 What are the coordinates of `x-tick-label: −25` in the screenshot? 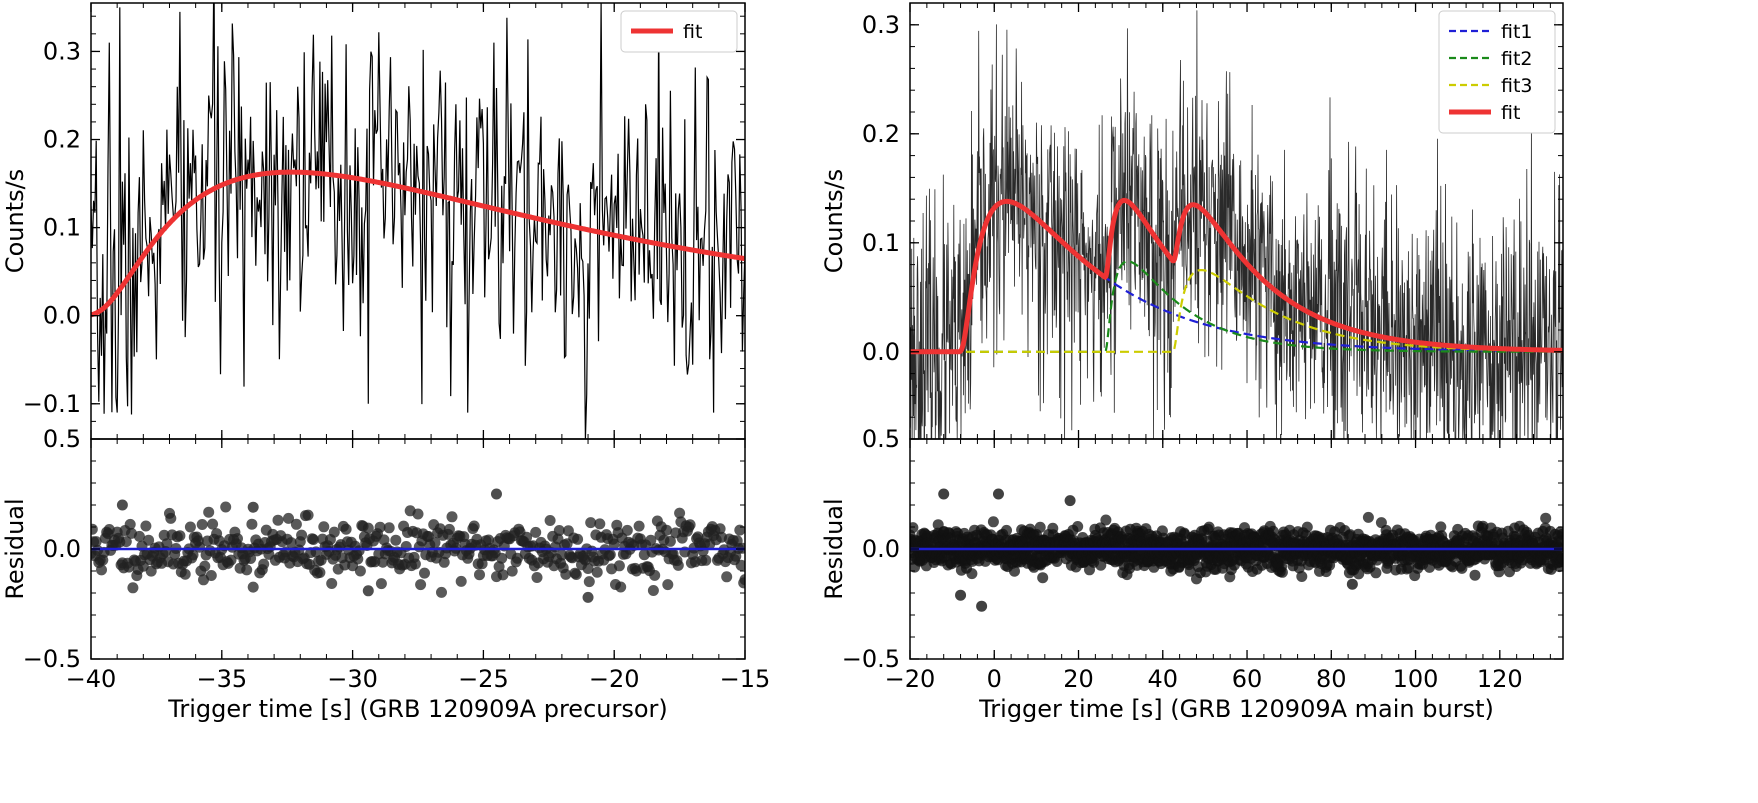 It's located at (483, 679).